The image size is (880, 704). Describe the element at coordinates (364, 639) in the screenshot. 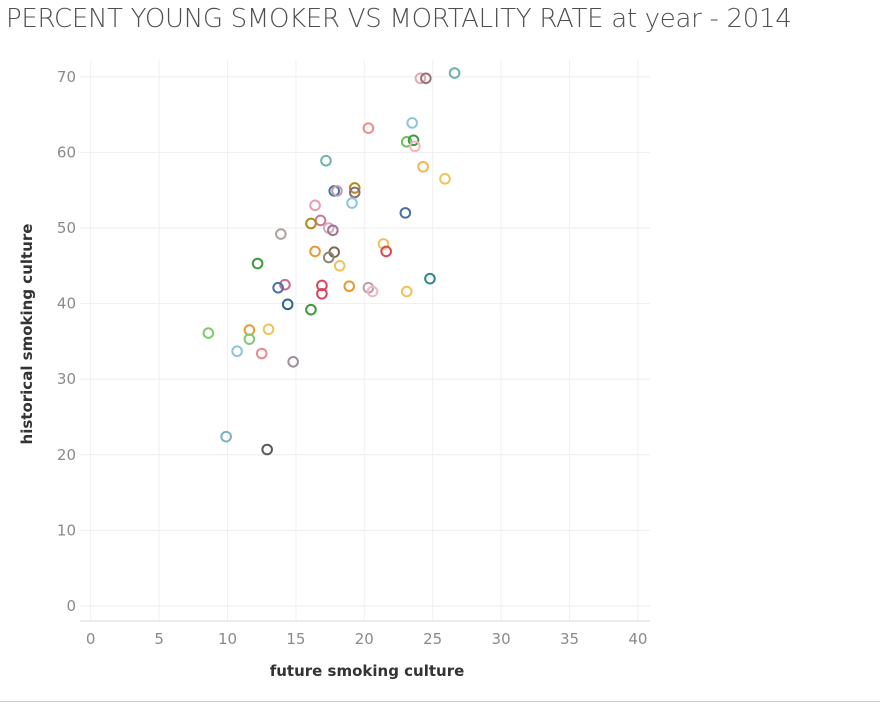

I see `x-tick-label: 20` at that location.